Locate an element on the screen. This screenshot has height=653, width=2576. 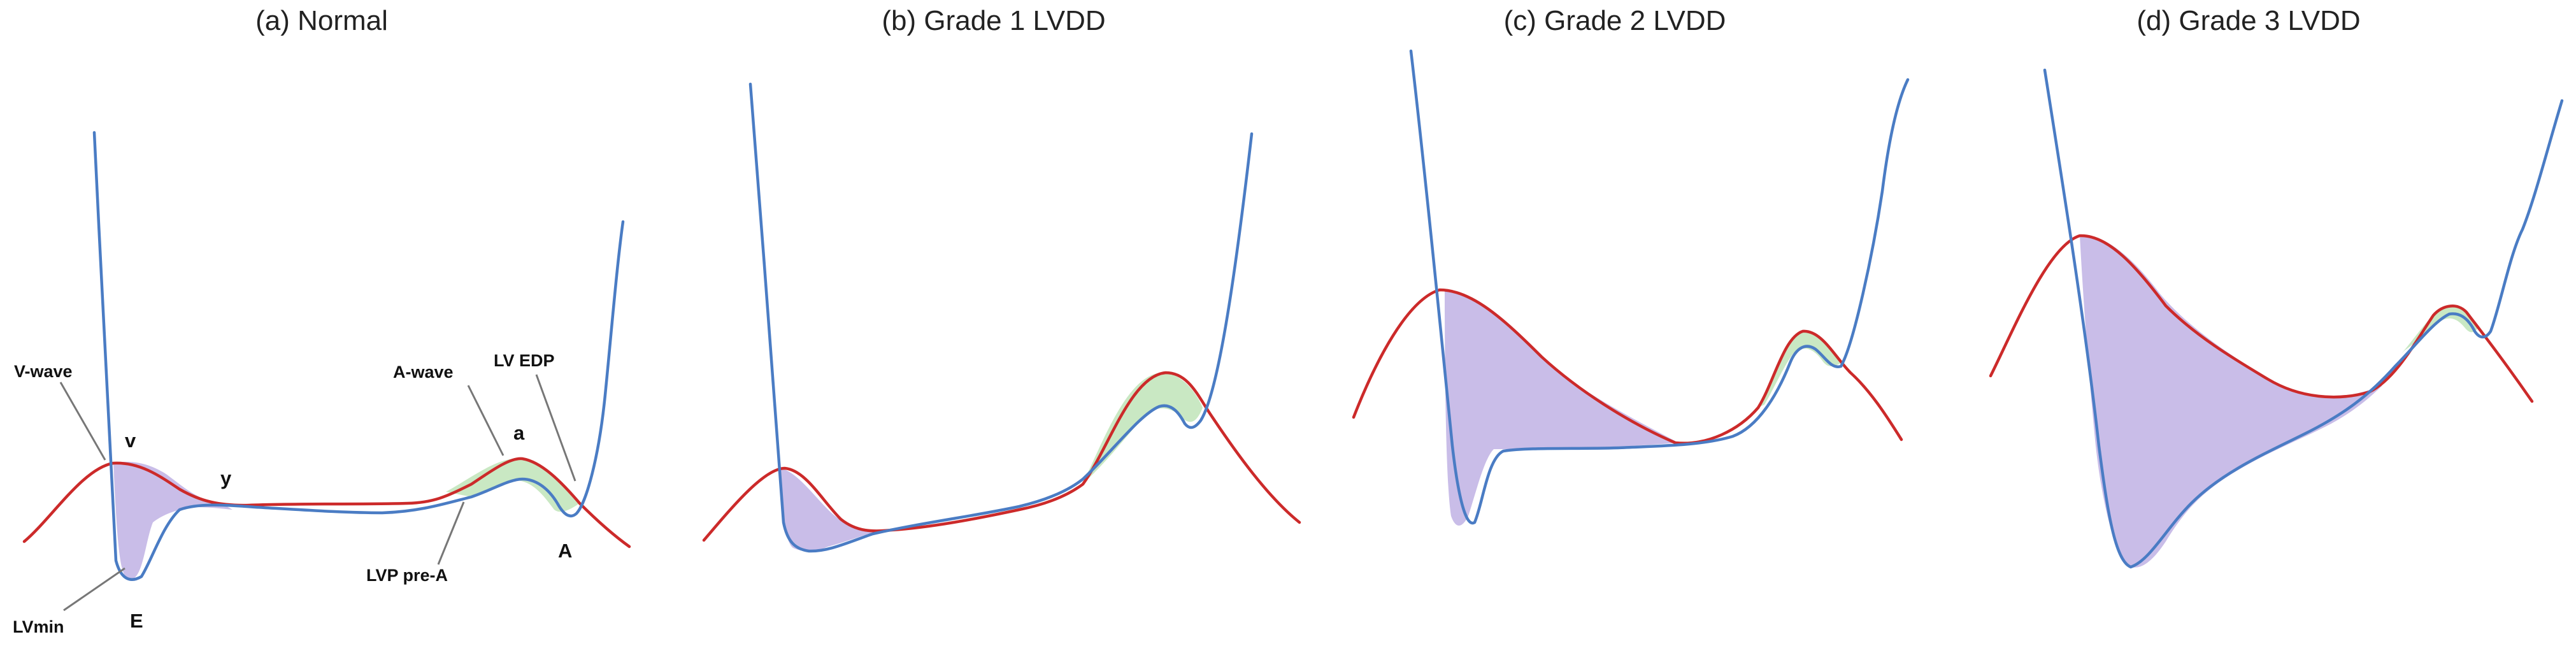
panel-c-title: (c) Grade 2 LVDD is located at coordinates (1614, 20).